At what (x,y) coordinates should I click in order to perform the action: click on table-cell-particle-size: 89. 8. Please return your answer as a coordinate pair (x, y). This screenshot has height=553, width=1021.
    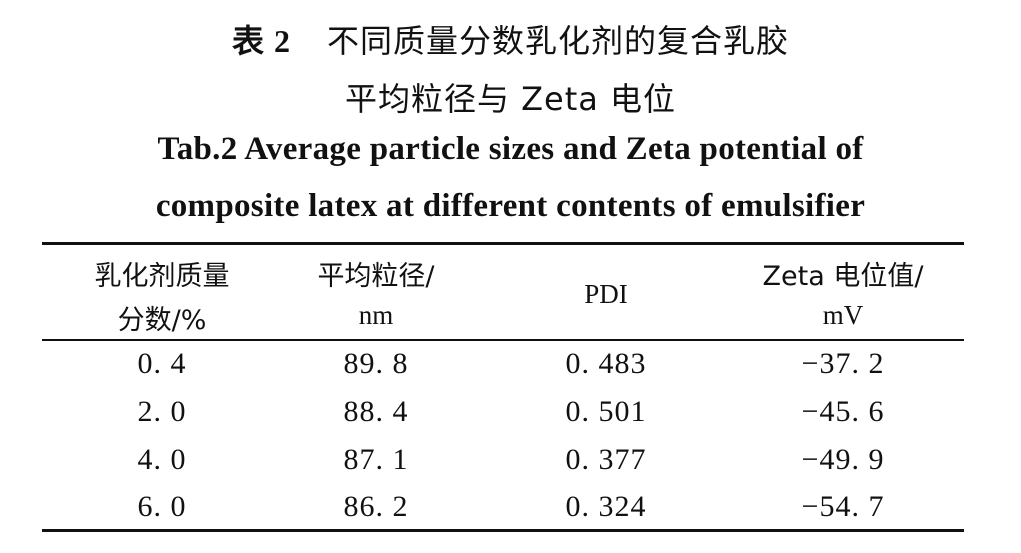
    Looking at the image, I should click on (376, 363).